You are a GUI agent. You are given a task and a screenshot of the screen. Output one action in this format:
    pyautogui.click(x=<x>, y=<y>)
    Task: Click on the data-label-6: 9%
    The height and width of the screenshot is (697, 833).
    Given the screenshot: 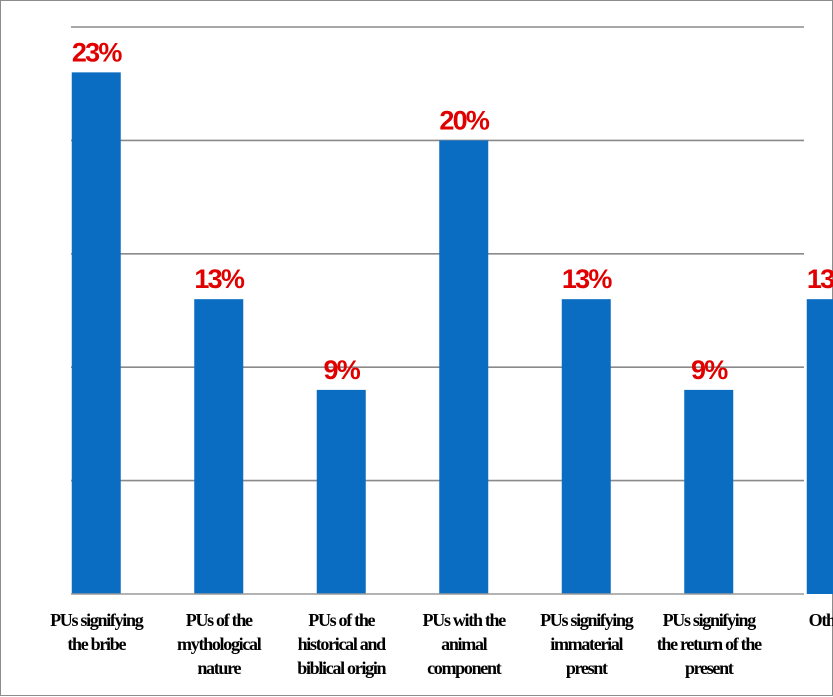 What is the action you would take?
    pyautogui.click(x=709, y=370)
    